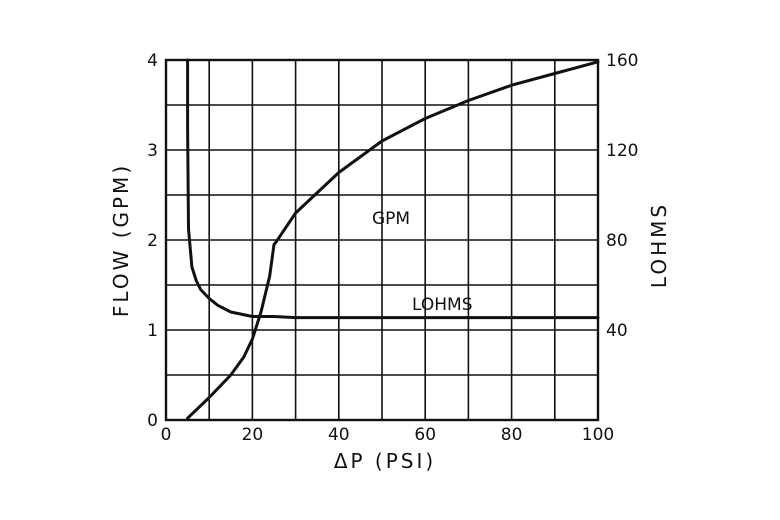 The height and width of the screenshot is (520, 780). Describe the element at coordinates (659, 245) in the screenshot. I see `right-y-axis-title: LOHMS` at that location.